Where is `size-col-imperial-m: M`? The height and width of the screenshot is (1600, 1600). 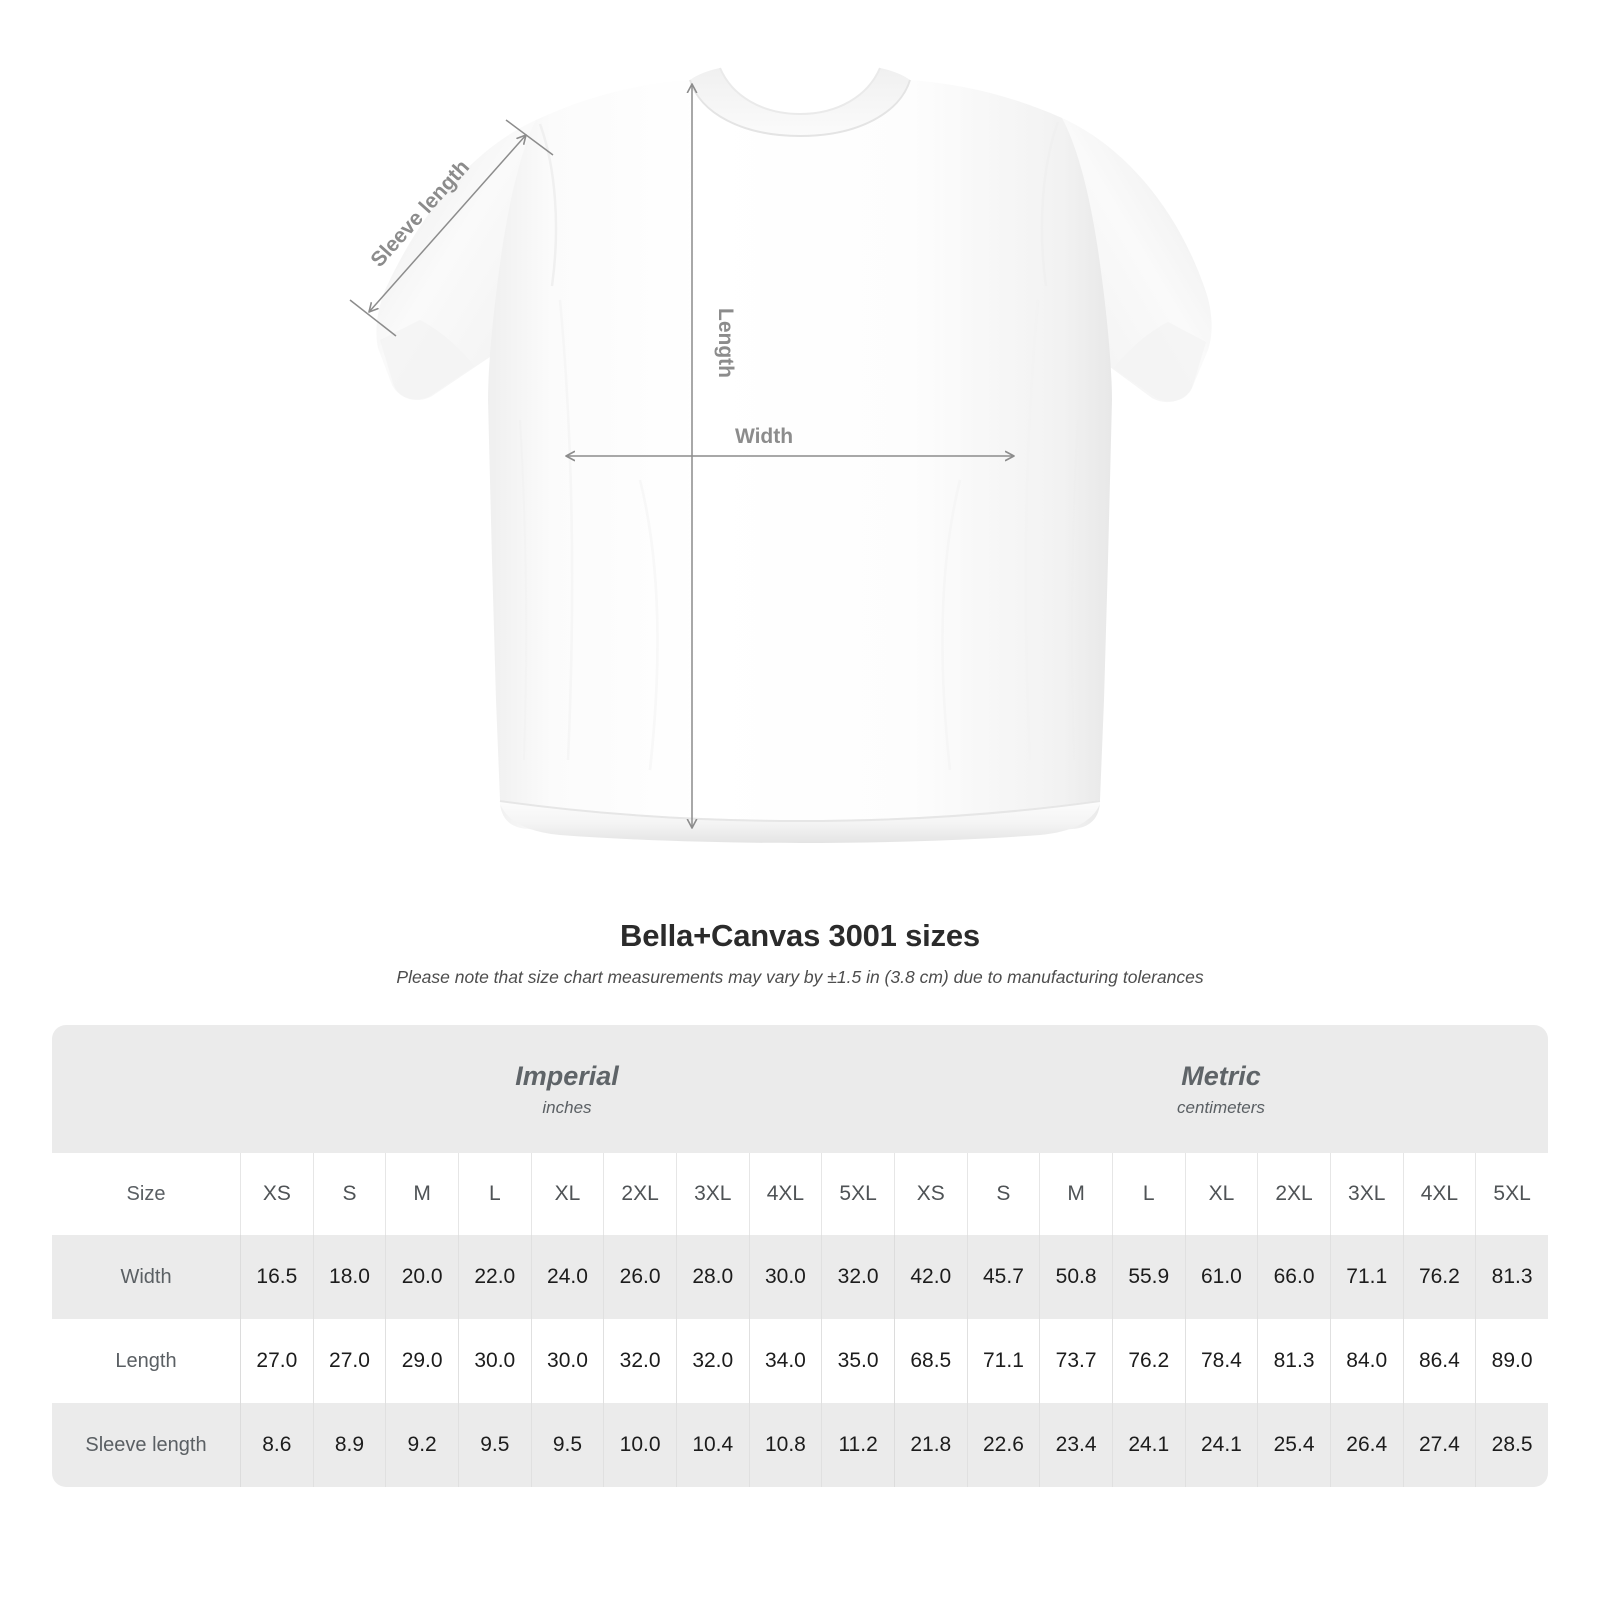
size-col-imperial-m: M is located at coordinates (421, 1194).